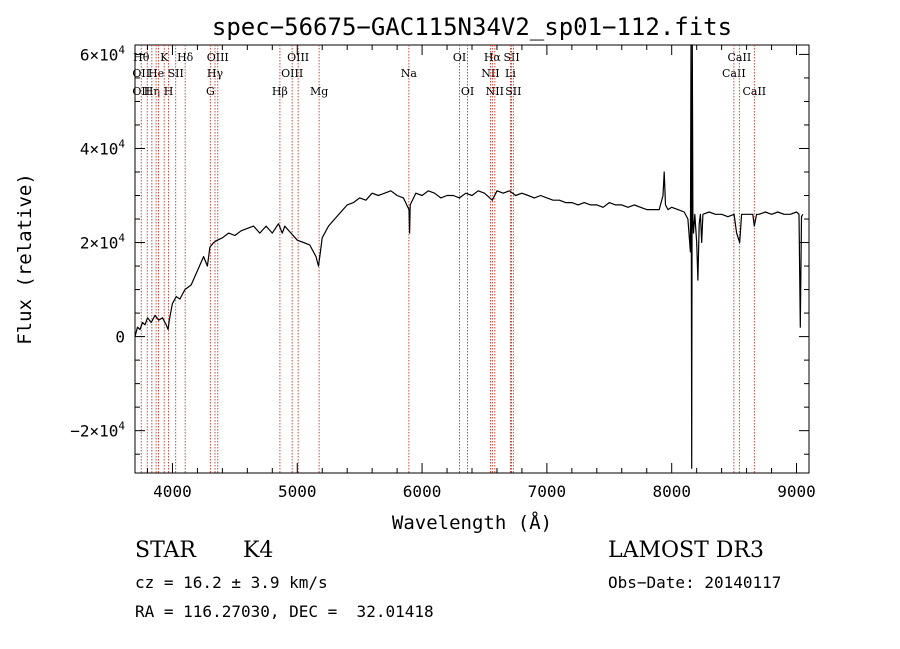 The height and width of the screenshot is (649, 900). I want to click on x-tick-label: 8000, so click(671, 491).